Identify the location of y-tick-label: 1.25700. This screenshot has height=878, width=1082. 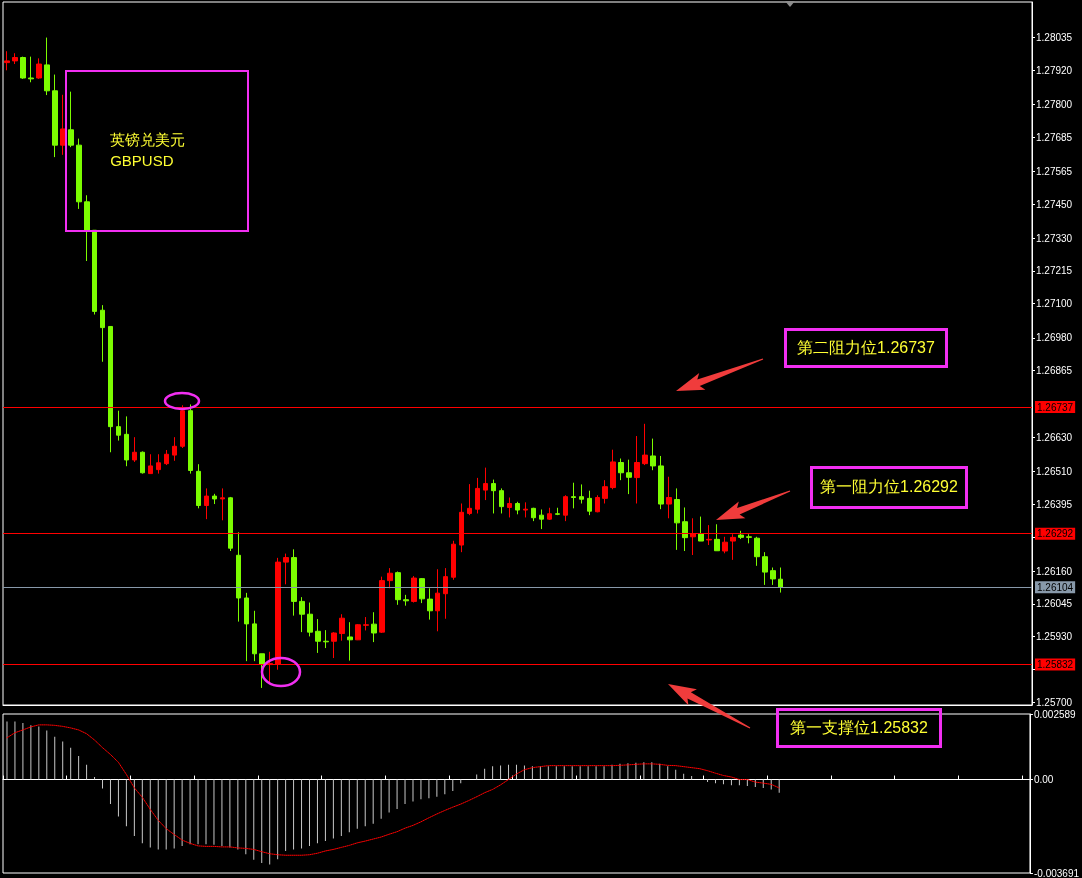
(1054, 702).